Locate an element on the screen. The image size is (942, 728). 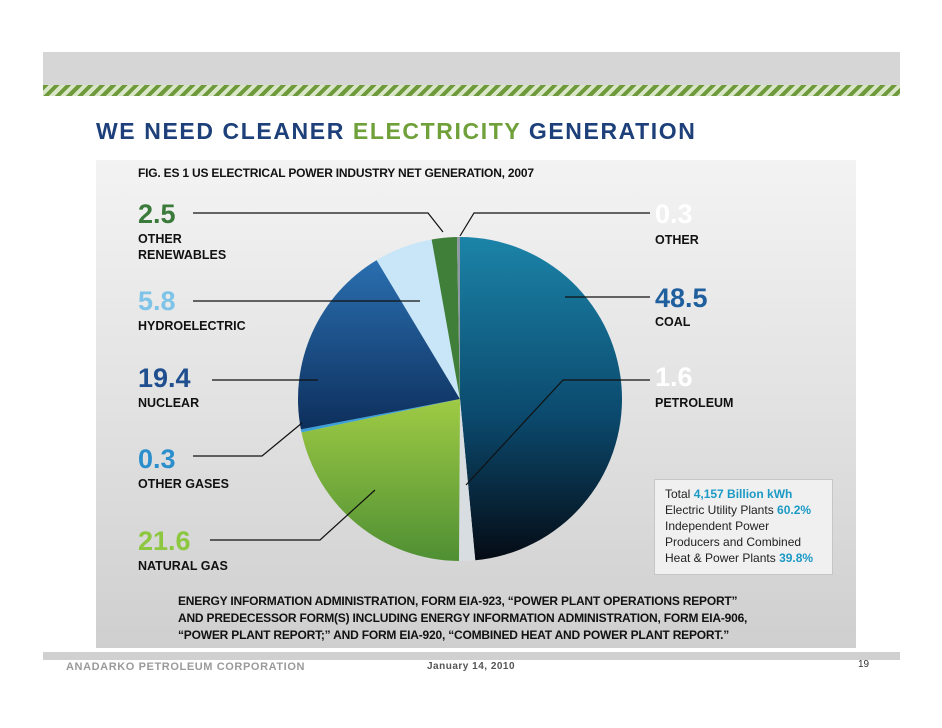
label-nuclear: NUCLEAR is located at coordinates (169, 403).